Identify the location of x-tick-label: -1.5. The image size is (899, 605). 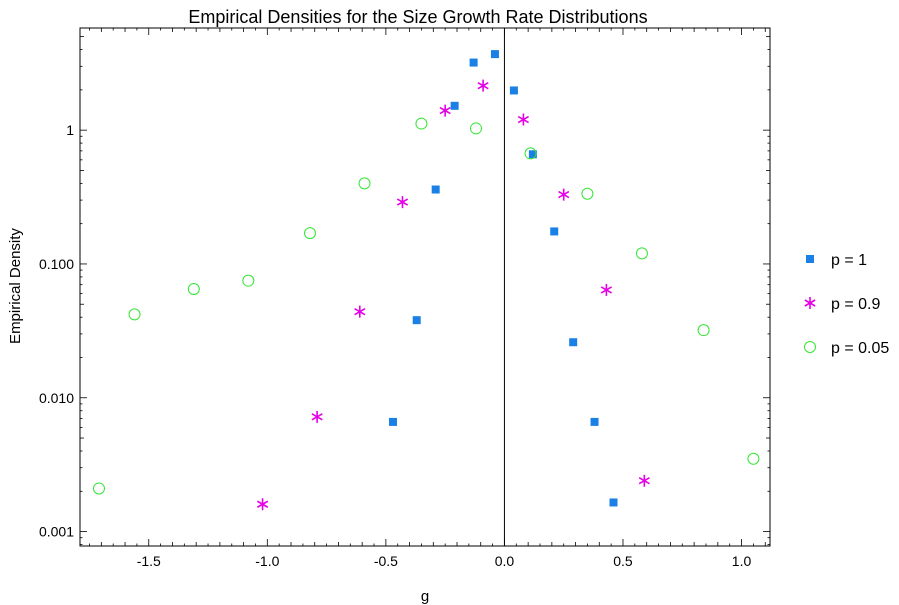
(149, 561).